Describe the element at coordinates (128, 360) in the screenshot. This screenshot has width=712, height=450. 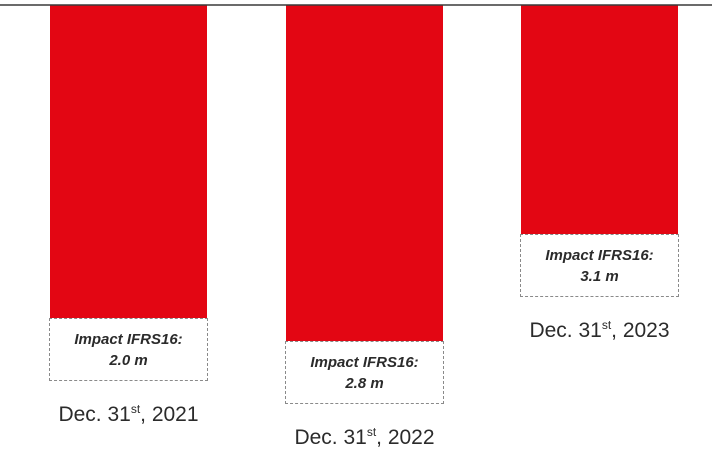
I see `annotation-line2: 2.0 m` at that location.